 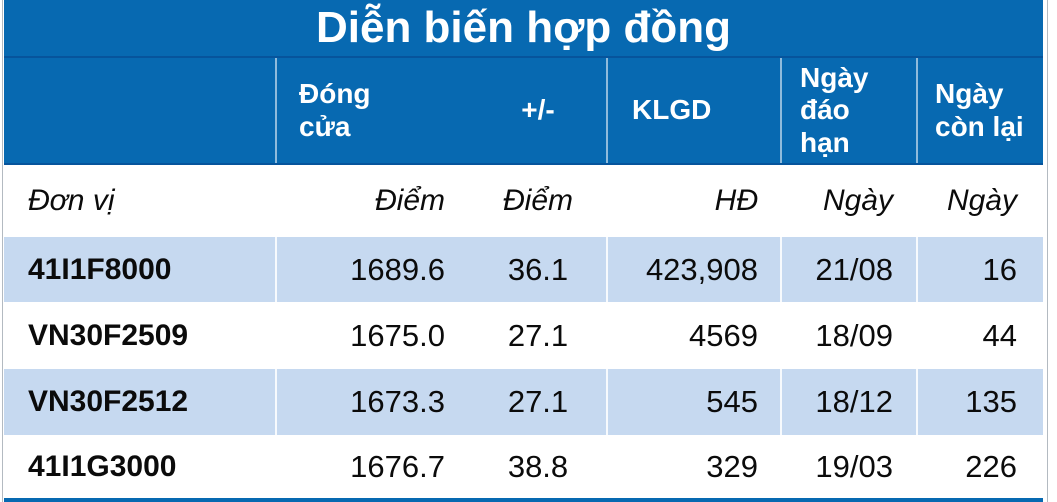 I want to click on header-label-change: +/-, so click(x=538, y=110).